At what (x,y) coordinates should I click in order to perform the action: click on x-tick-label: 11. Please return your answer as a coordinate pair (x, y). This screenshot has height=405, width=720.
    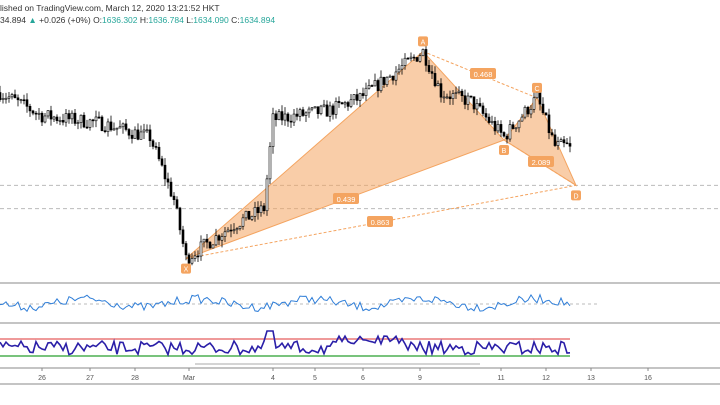
    Looking at the image, I should click on (500, 378).